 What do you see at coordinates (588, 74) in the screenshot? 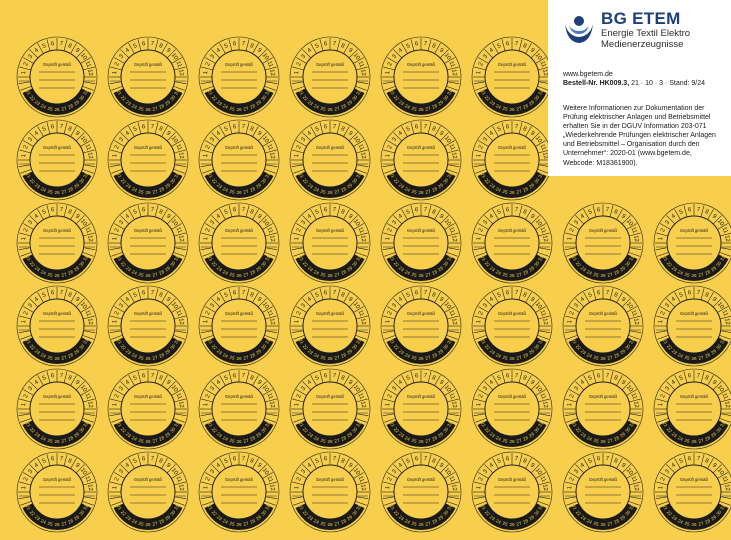
I see `website-link: www.bgetem.de` at bounding box center [588, 74].